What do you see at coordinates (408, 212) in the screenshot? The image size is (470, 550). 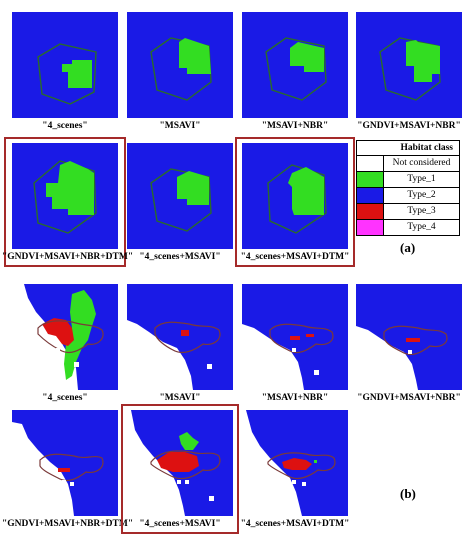 I see `legend-row-type-3: Type_3` at bounding box center [408, 212].